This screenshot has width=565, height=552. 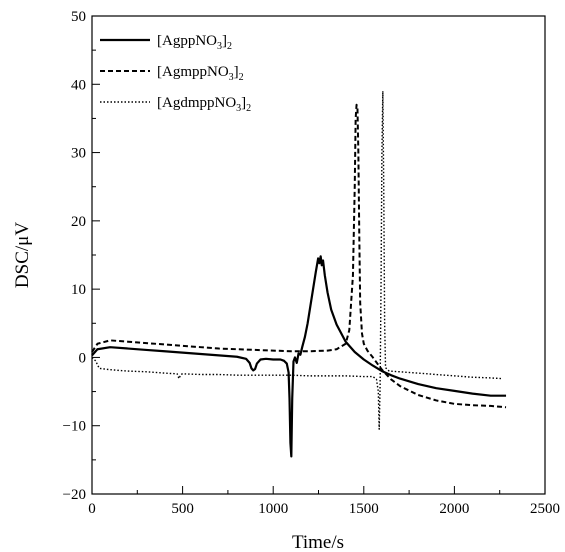 What do you see at coordinates (318, 542) in the screenshot?
I see `x-axis-label: Time/s` at bounding box center [318, 542].